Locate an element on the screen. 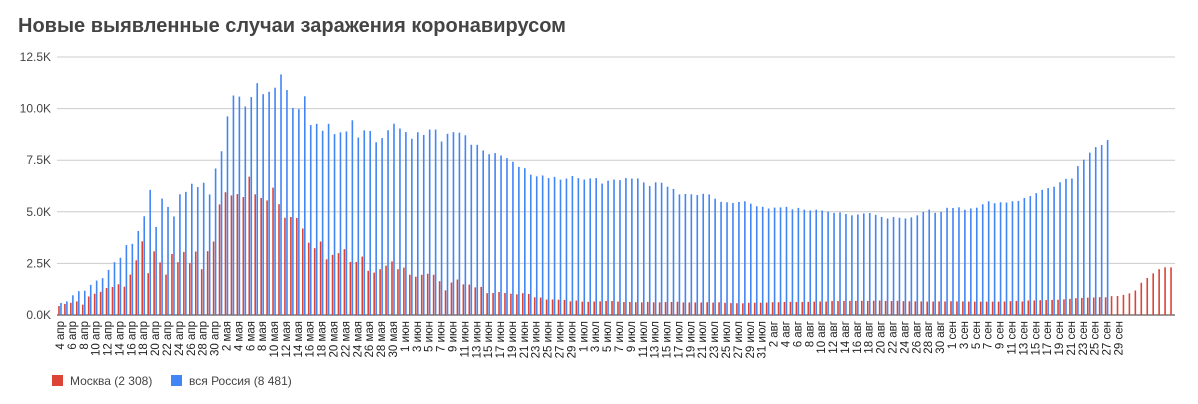  x-tick-label: 15 июн is located at coordinates (489, 339).